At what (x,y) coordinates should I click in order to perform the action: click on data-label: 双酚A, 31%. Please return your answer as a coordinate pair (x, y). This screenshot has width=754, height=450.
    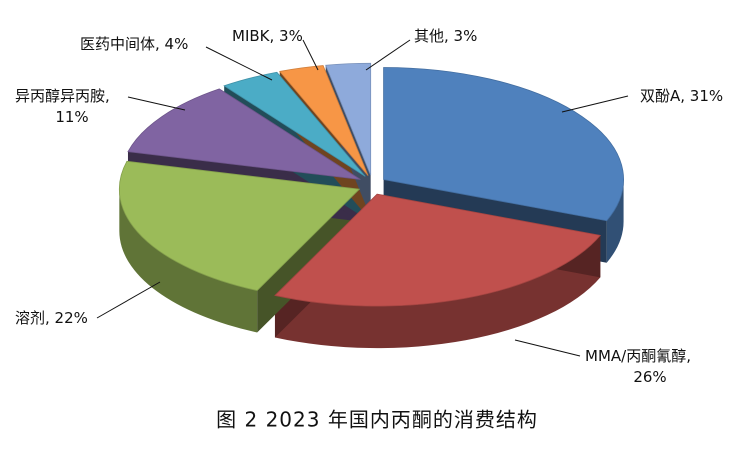
    Looking at the image, I should click on (681, 96).